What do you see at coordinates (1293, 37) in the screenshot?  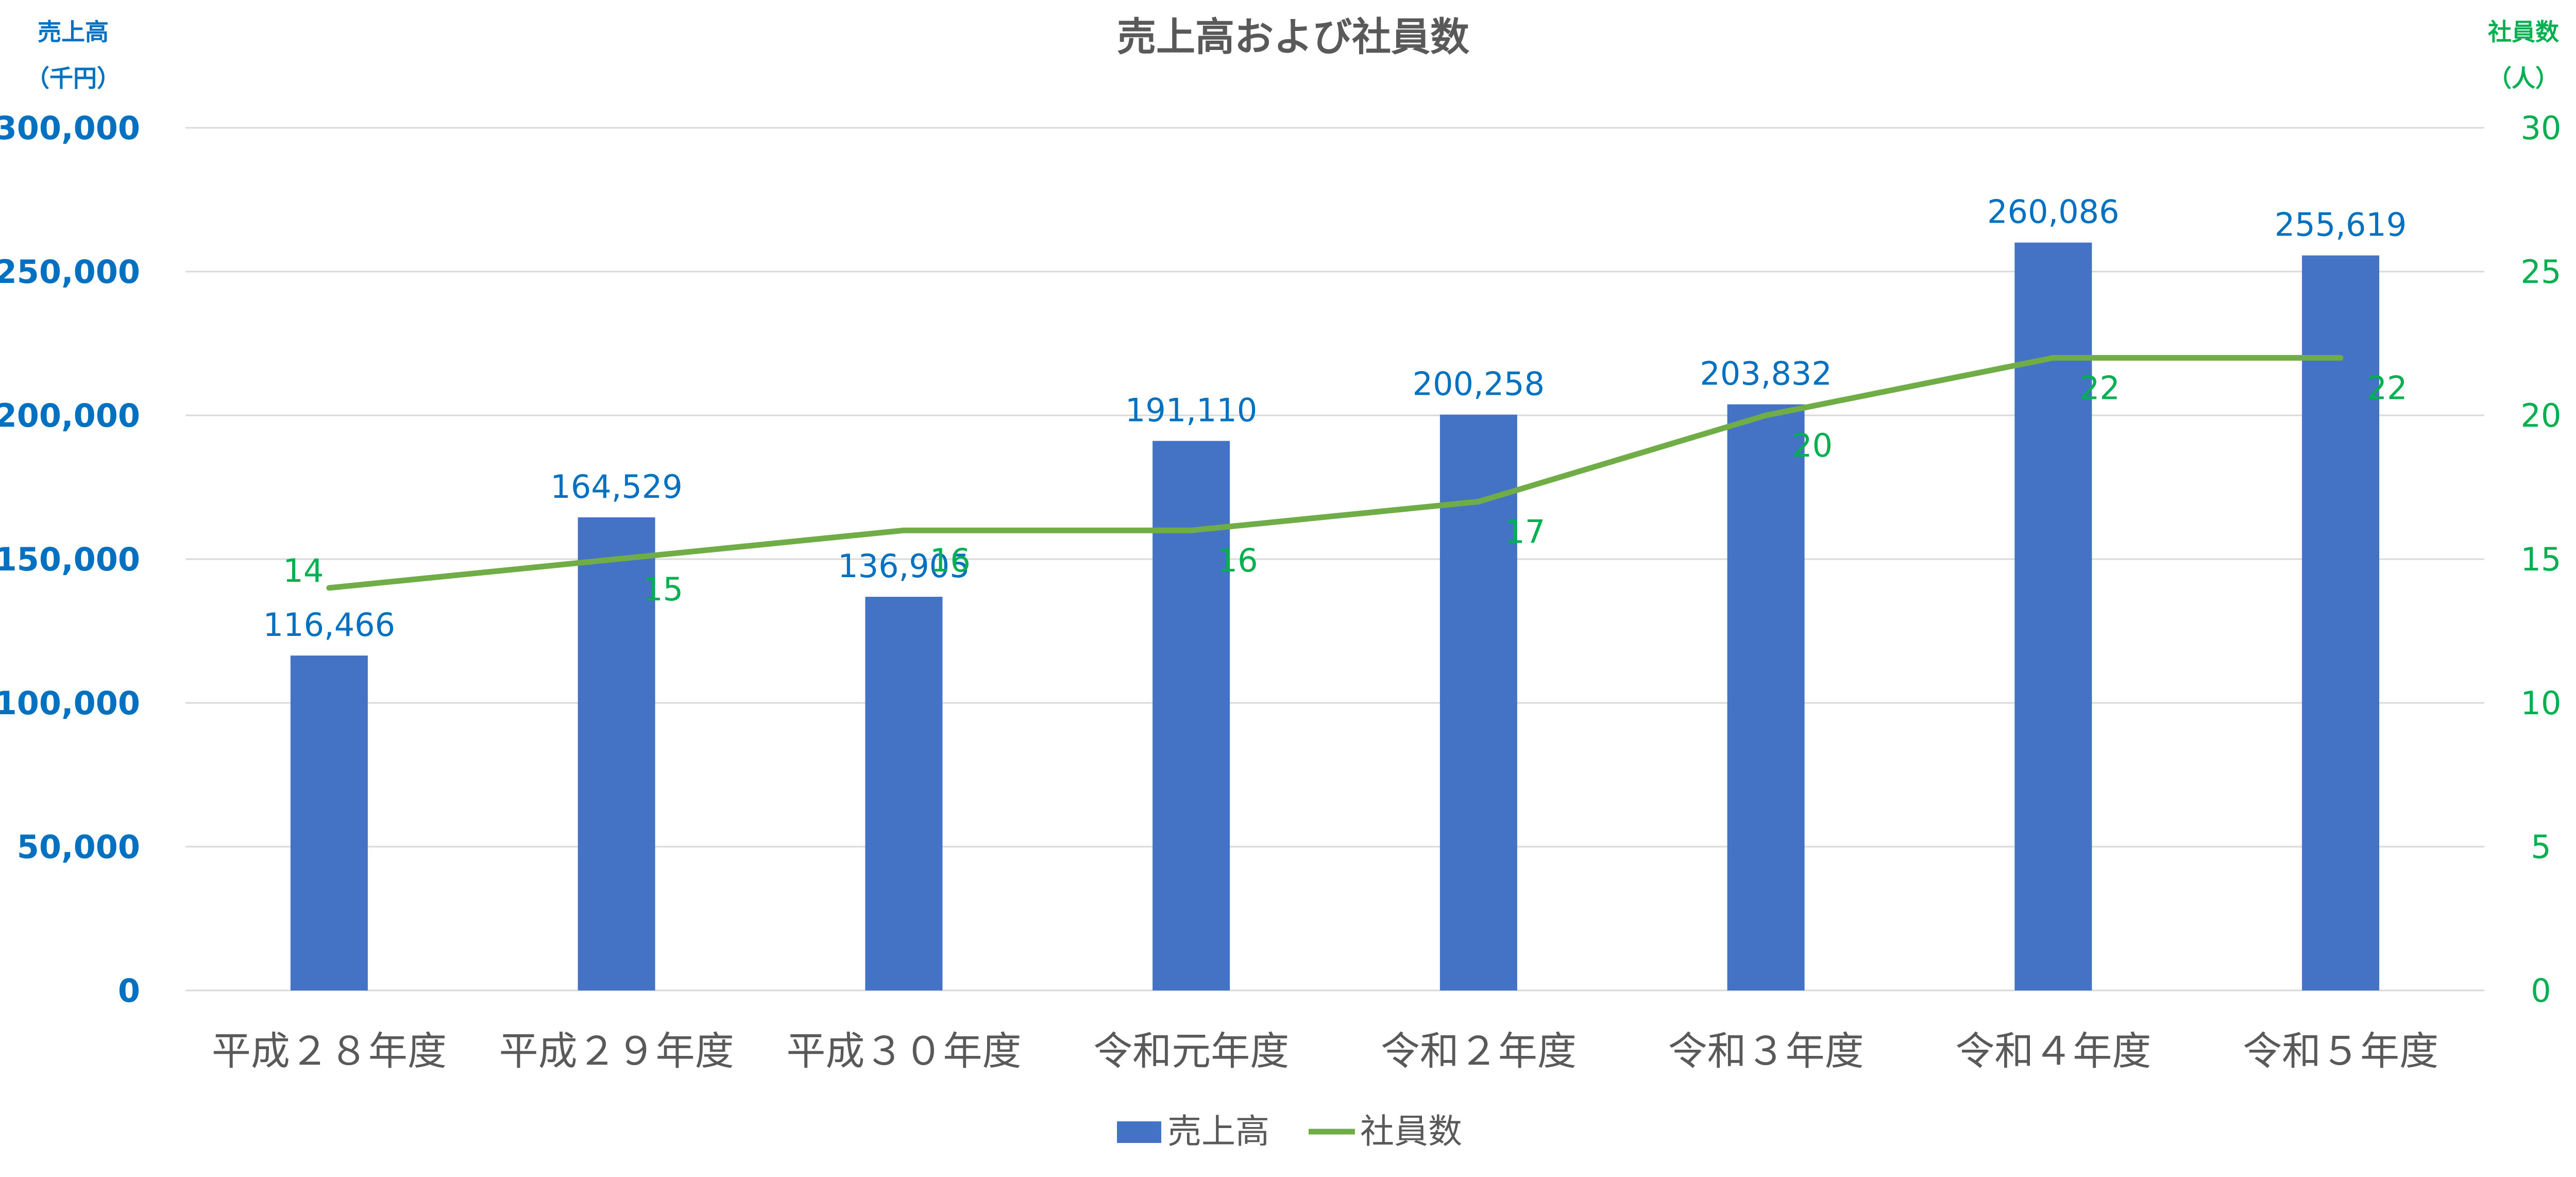 I see `chart-title: 売上高および社員数` at bounding box center [1293, 37].